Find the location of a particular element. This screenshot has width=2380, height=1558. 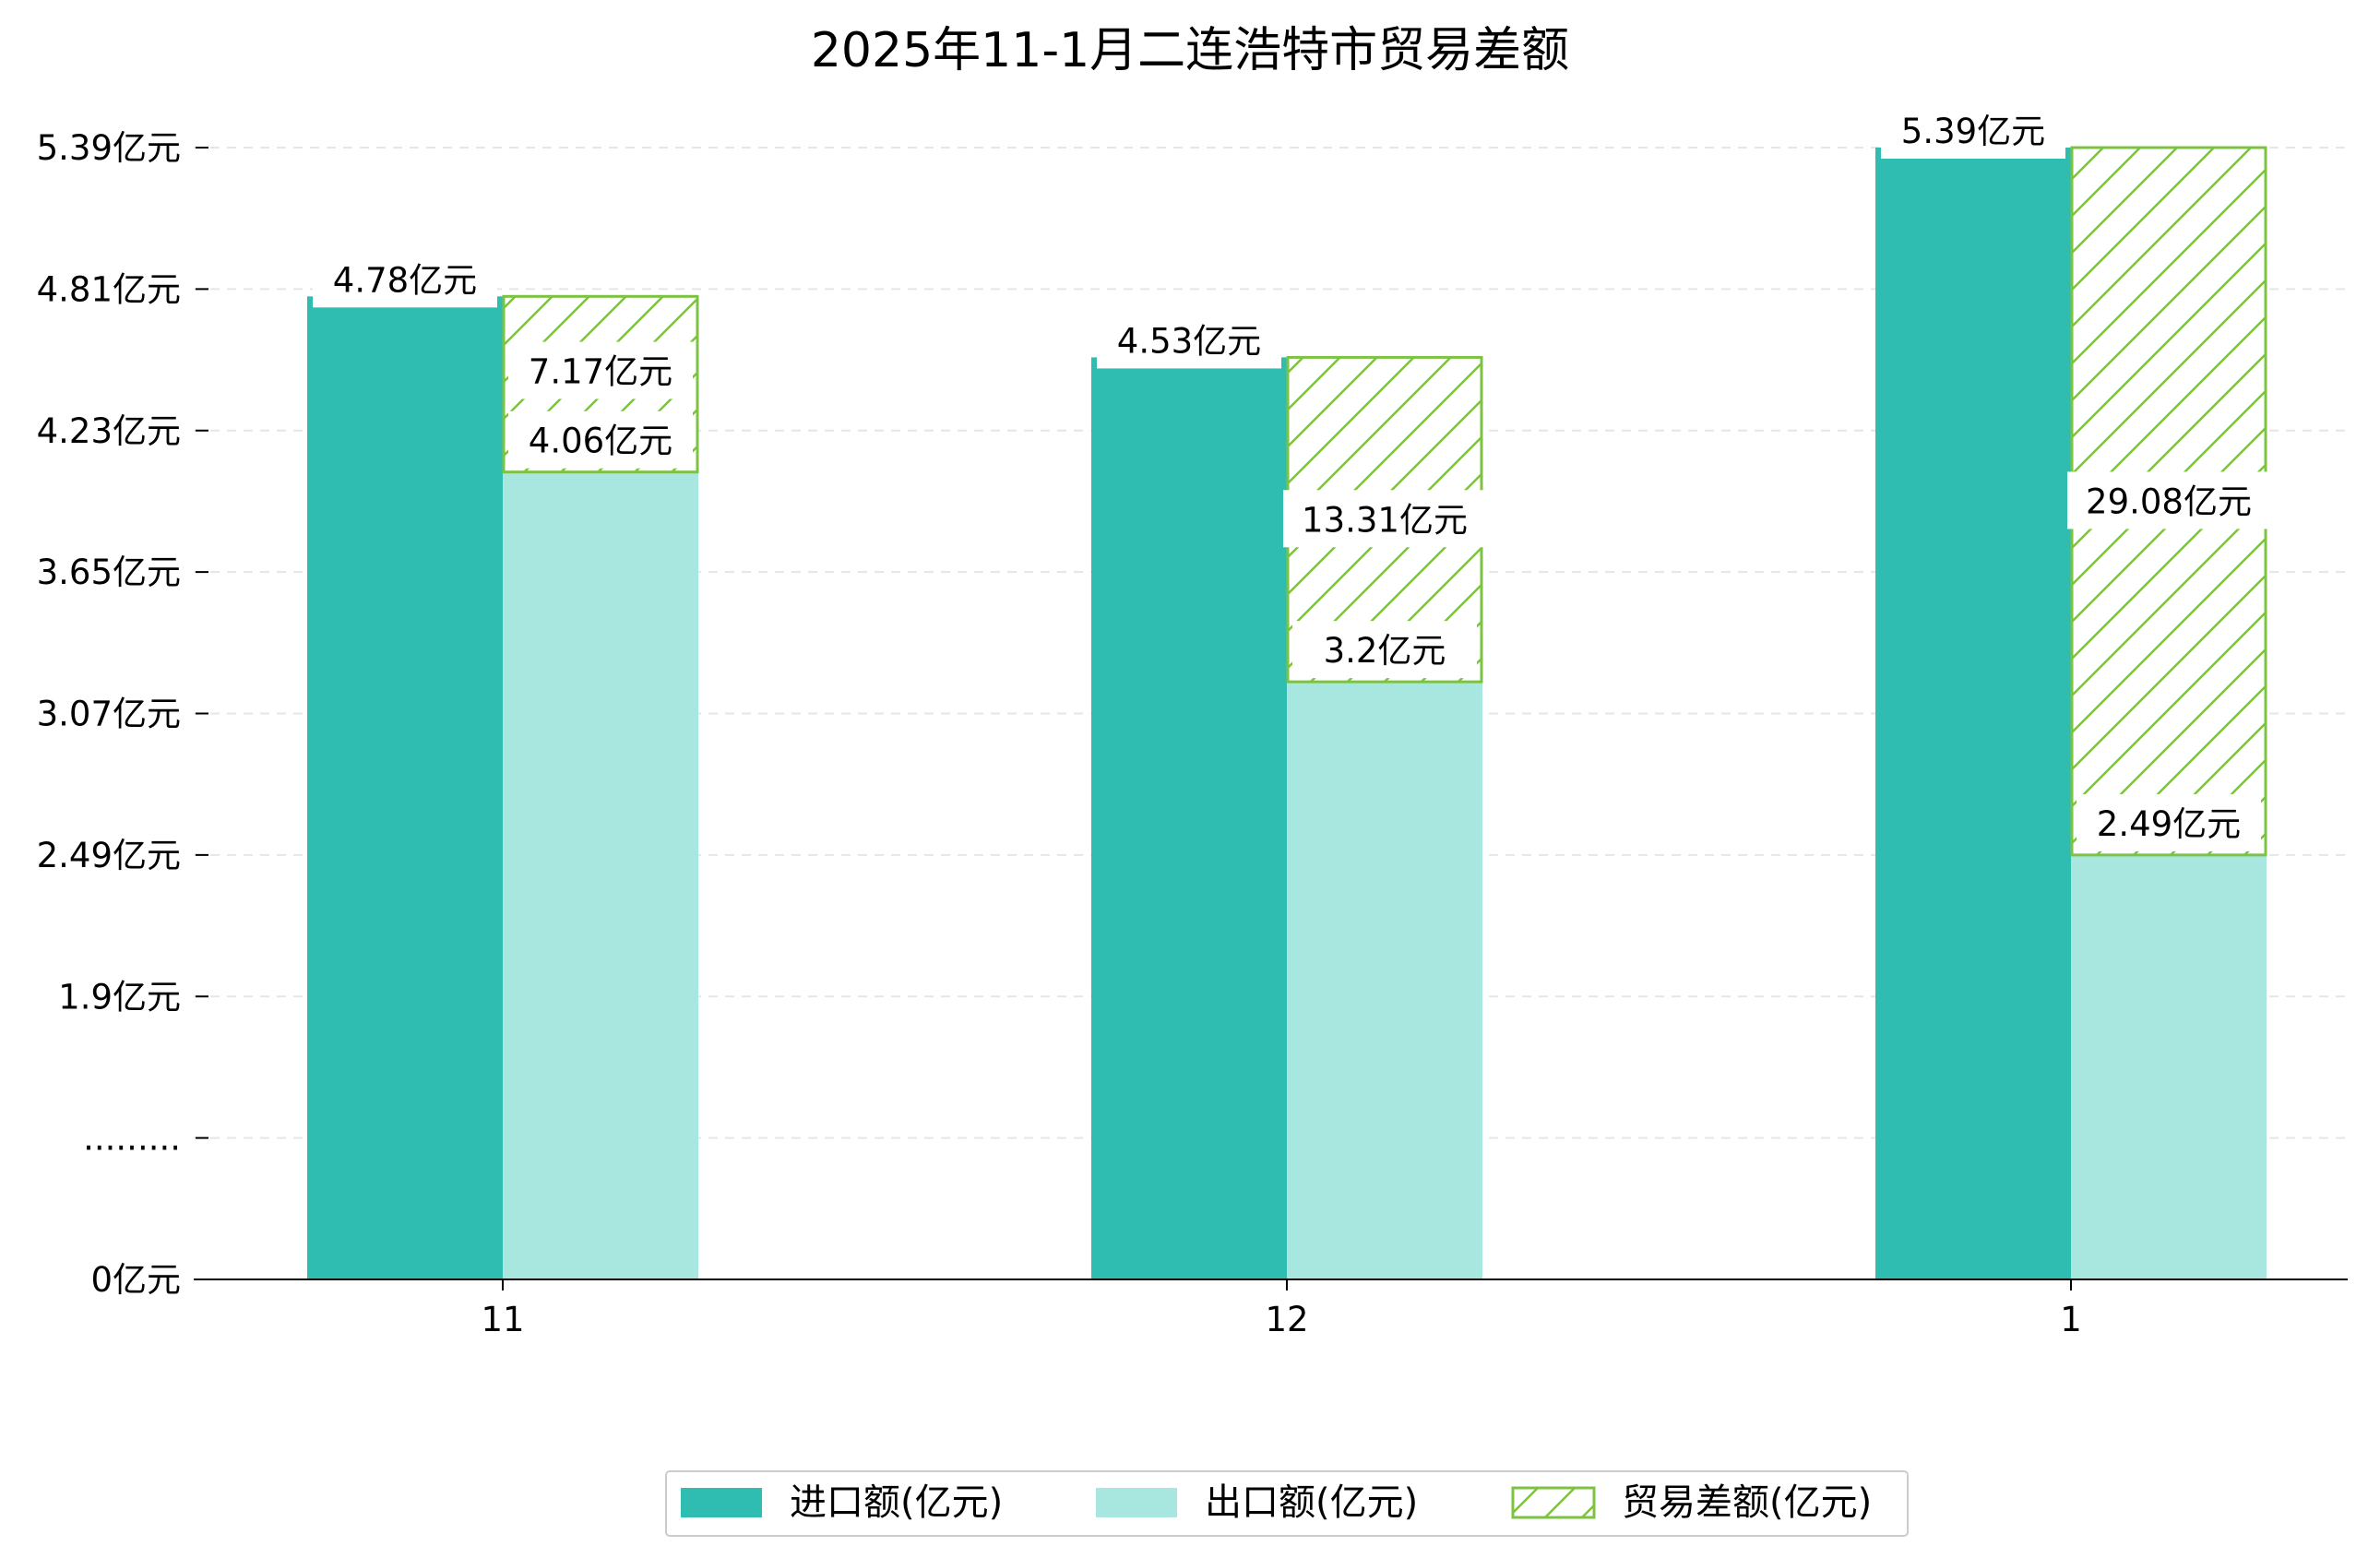

x-tick-label: 11 is located at coordinates (502, 1319).